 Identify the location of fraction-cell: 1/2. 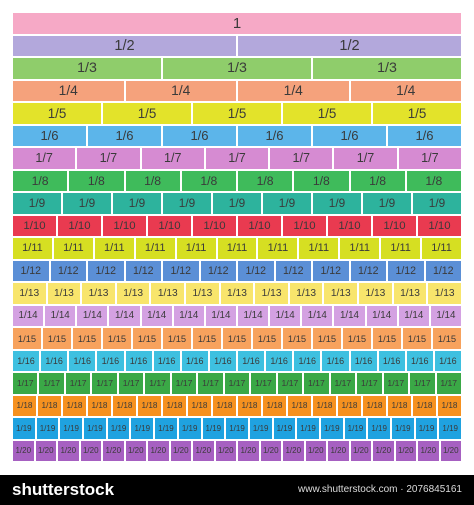
(349, 45).